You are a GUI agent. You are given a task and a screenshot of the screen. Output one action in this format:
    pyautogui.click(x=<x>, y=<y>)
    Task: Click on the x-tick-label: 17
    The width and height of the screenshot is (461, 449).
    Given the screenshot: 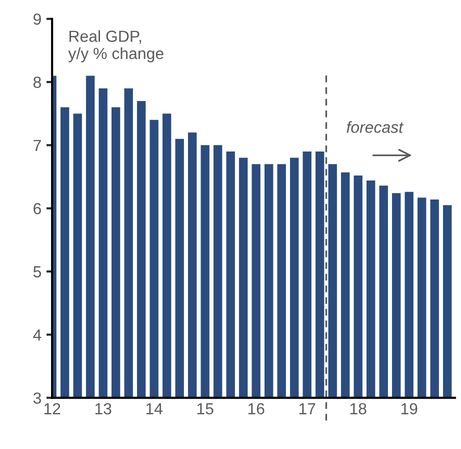 What is the action you would take?
    pyautogui.click(x=307, y=408)
    